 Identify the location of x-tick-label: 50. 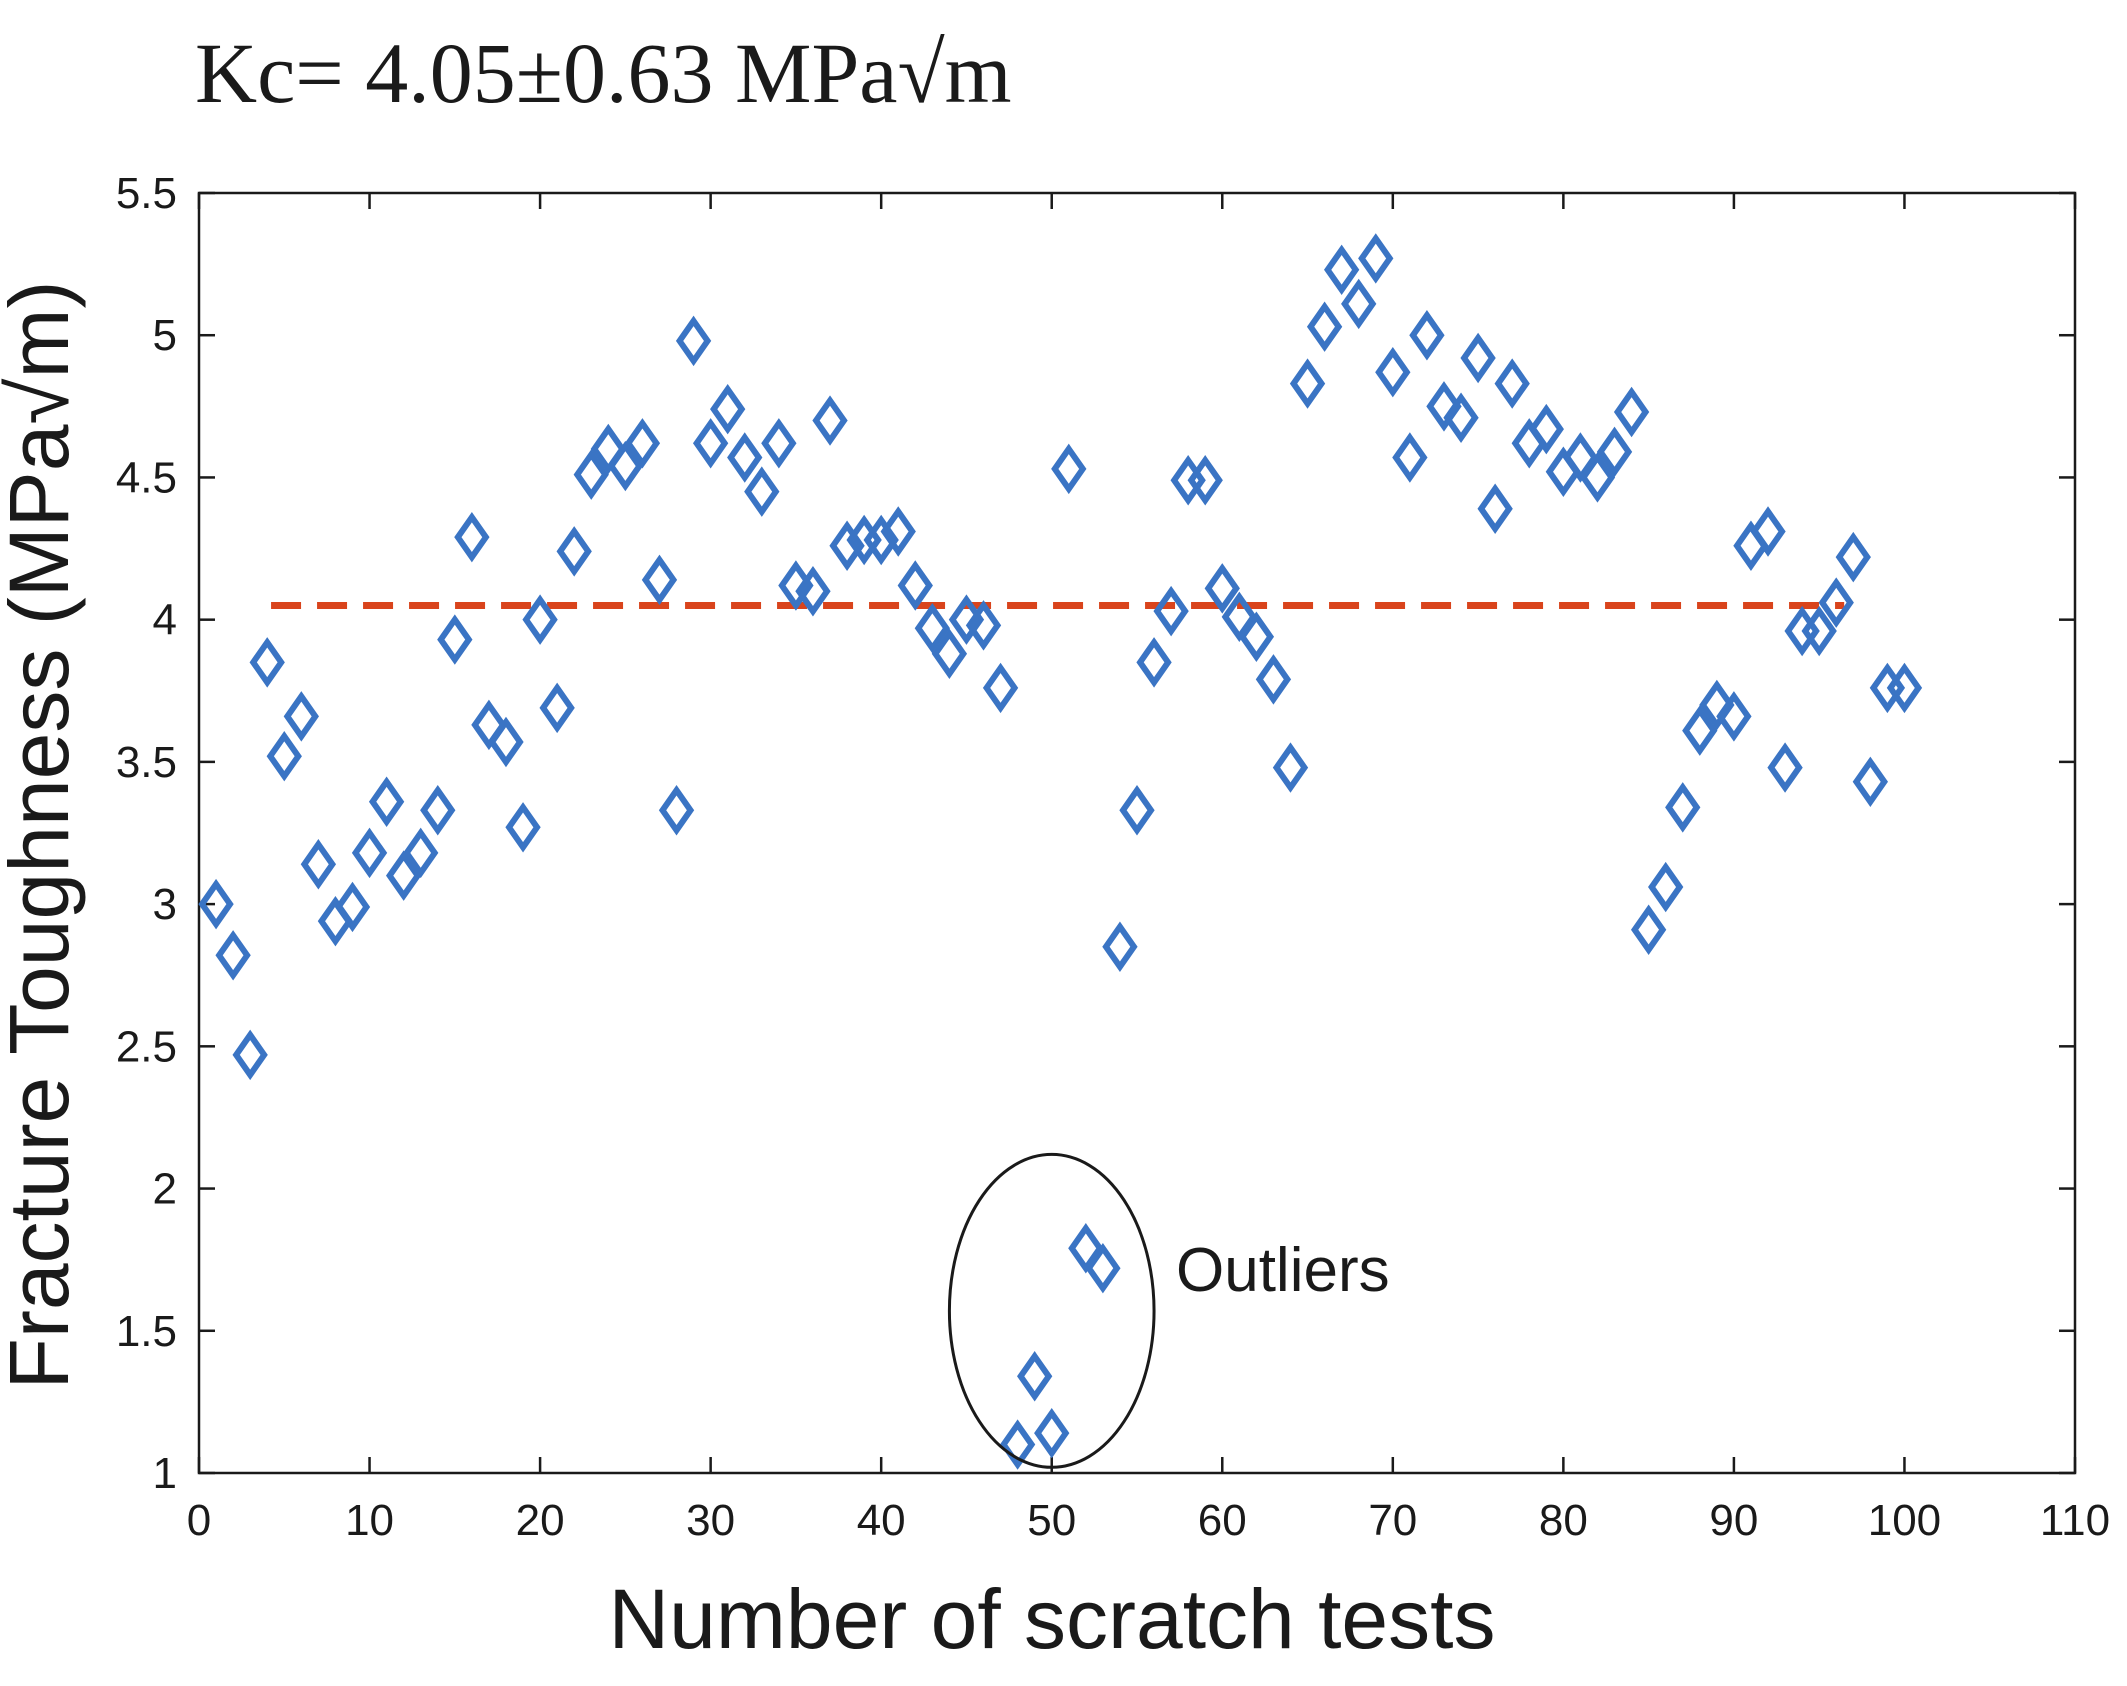
(1051, 1520).